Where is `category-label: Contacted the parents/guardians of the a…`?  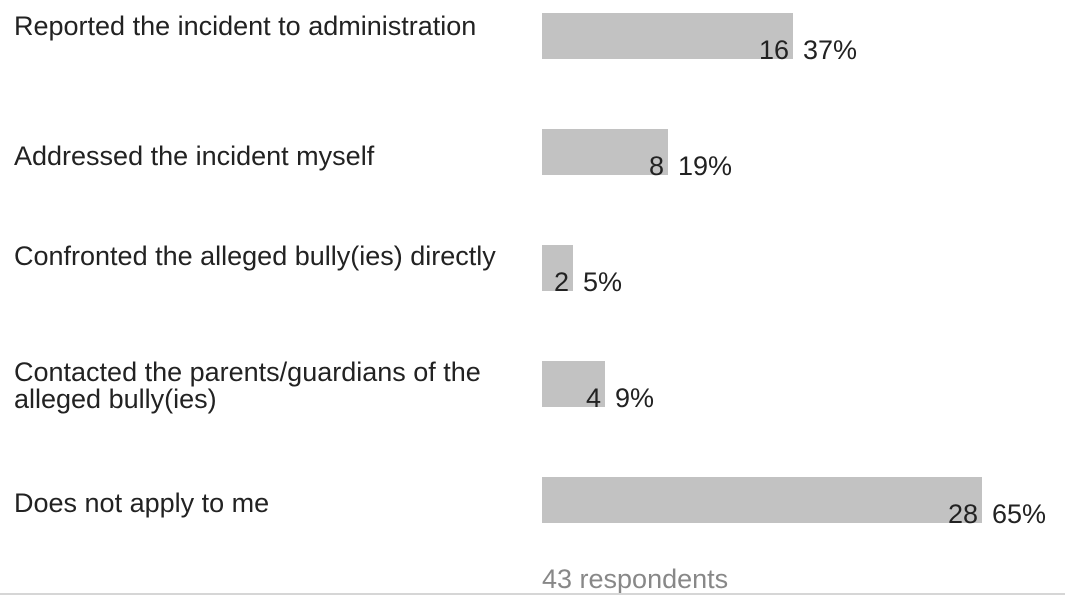
category-label: Contacted the parents/guardians of the a… is located at coordinates (247, 385).